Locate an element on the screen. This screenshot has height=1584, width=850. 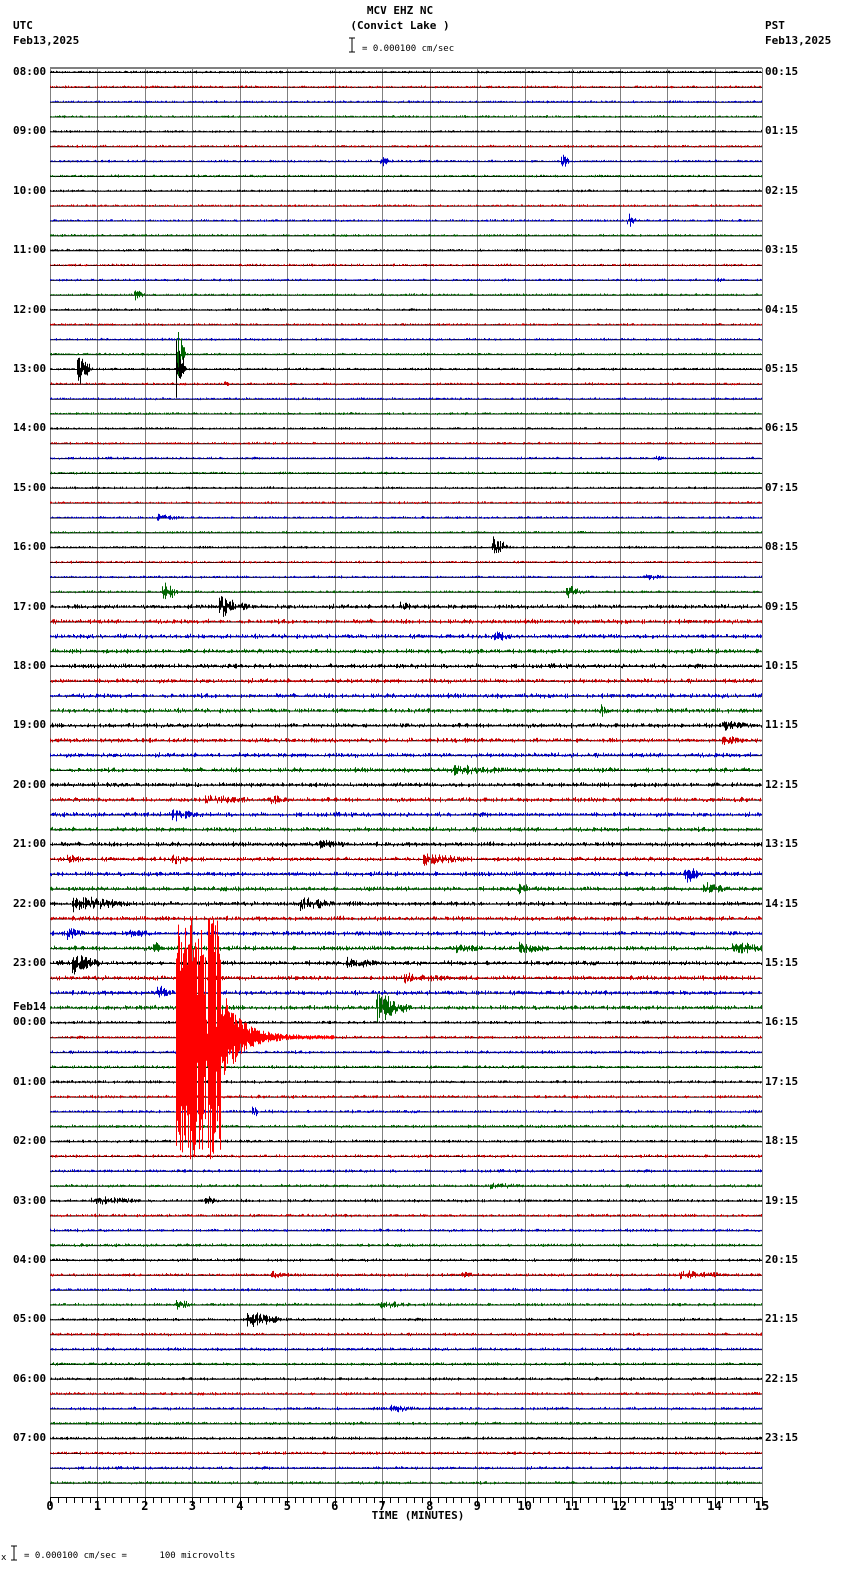
x-tick-label: 12 is located at coordinates (619, 1506).